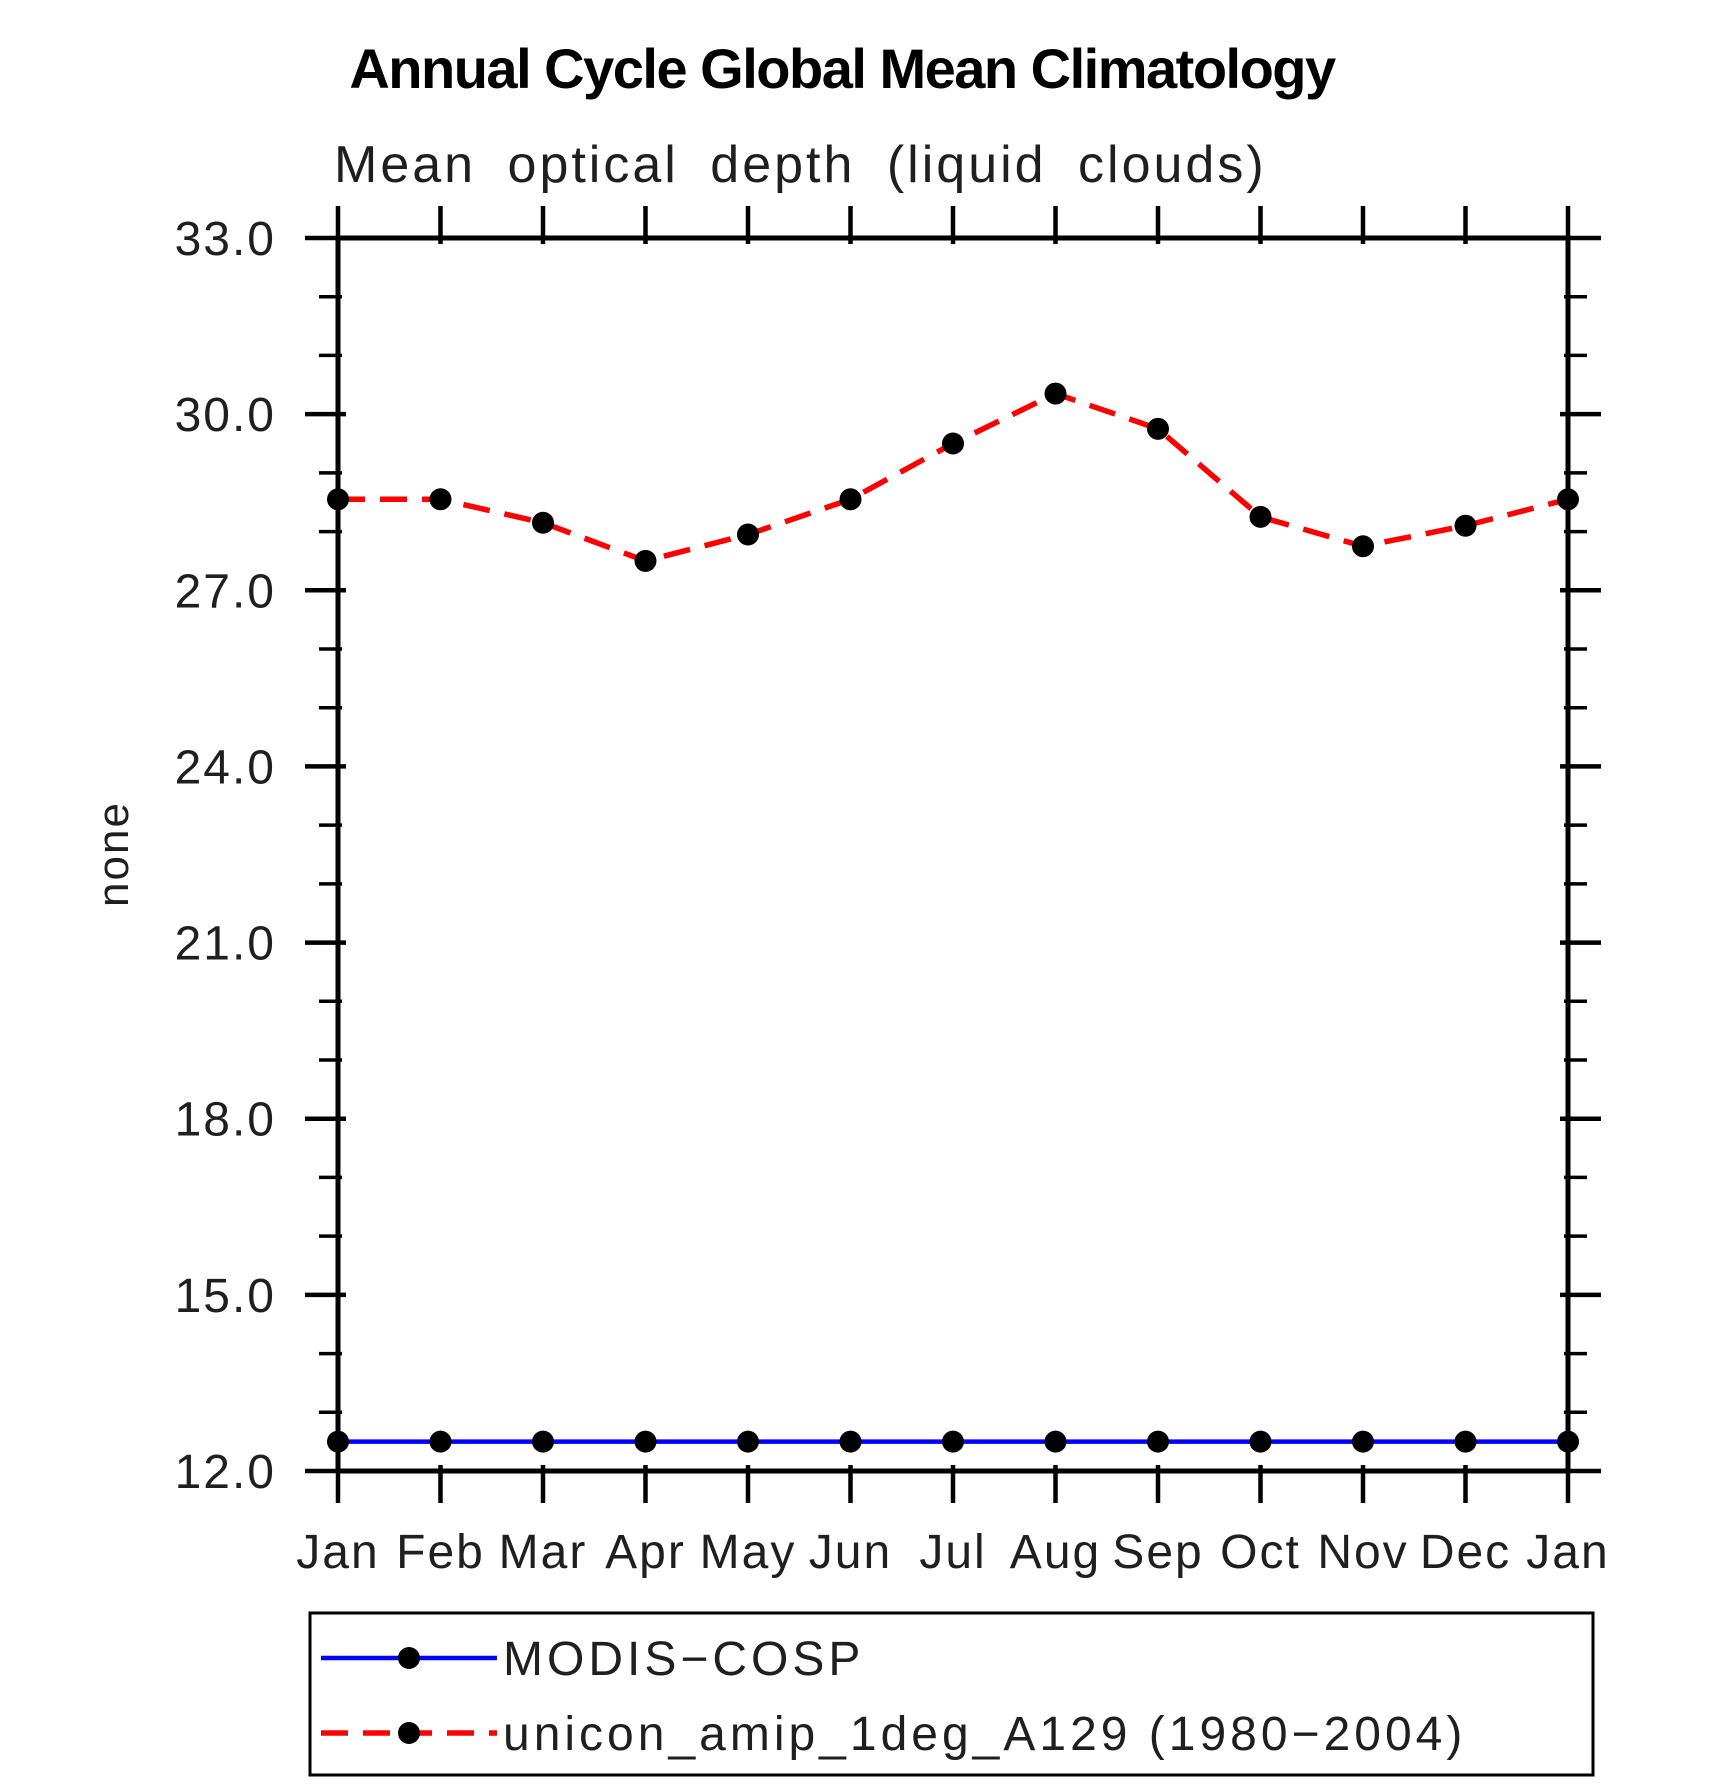 The image size is (1710, 1784). Describe the element at coordinates (842, 68) in the screenshot. I see `chart-title: Annual Cycle Global Mean Climatology` at that location.